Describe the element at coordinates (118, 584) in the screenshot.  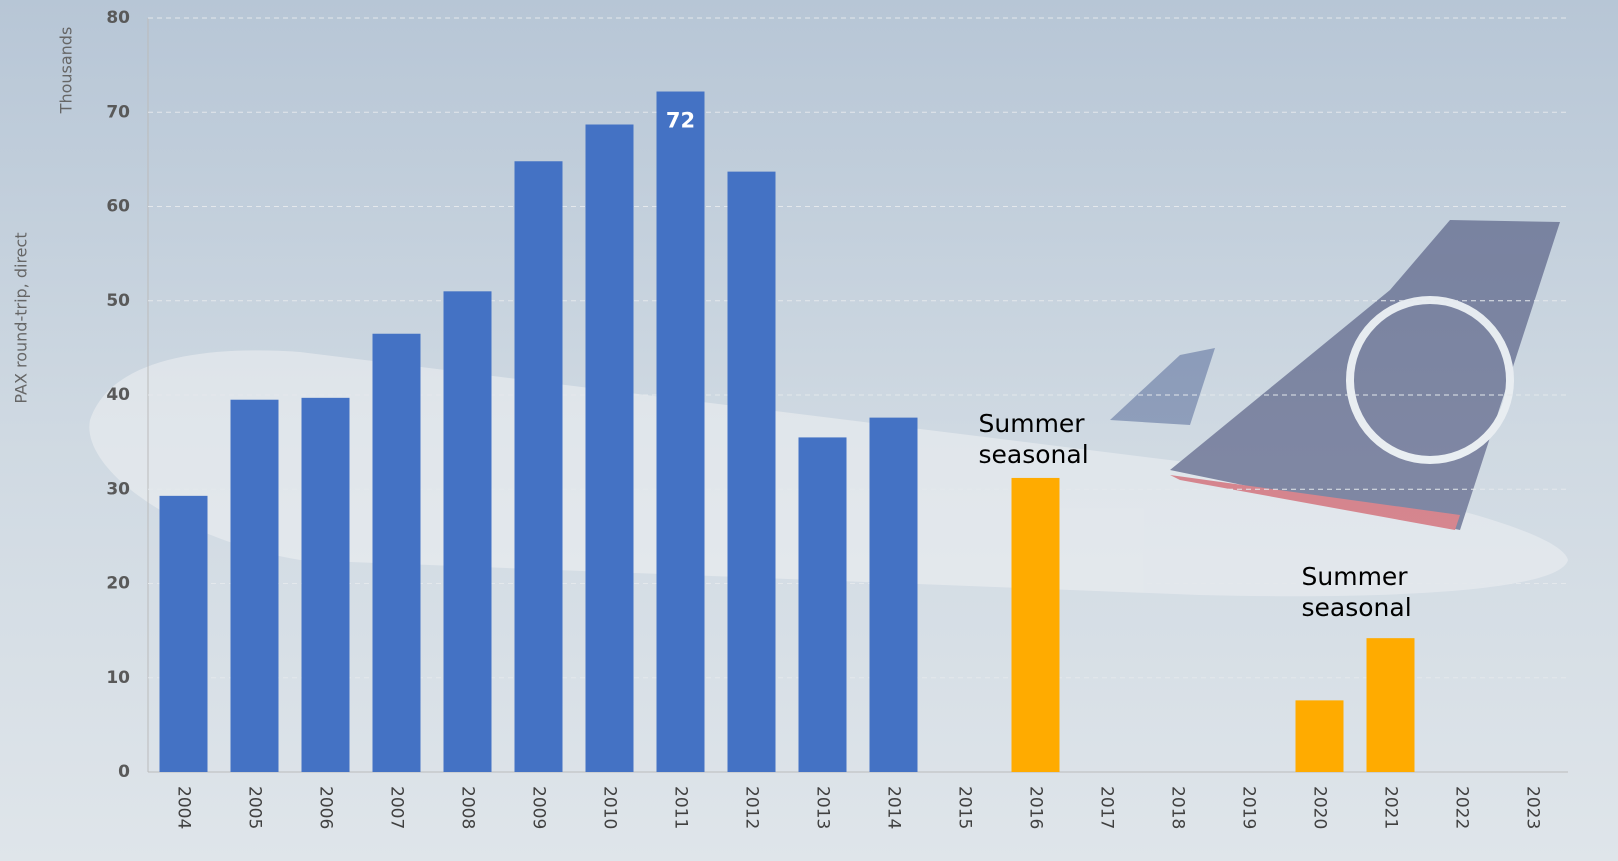
I see `y-tick-label: 20` at that location.